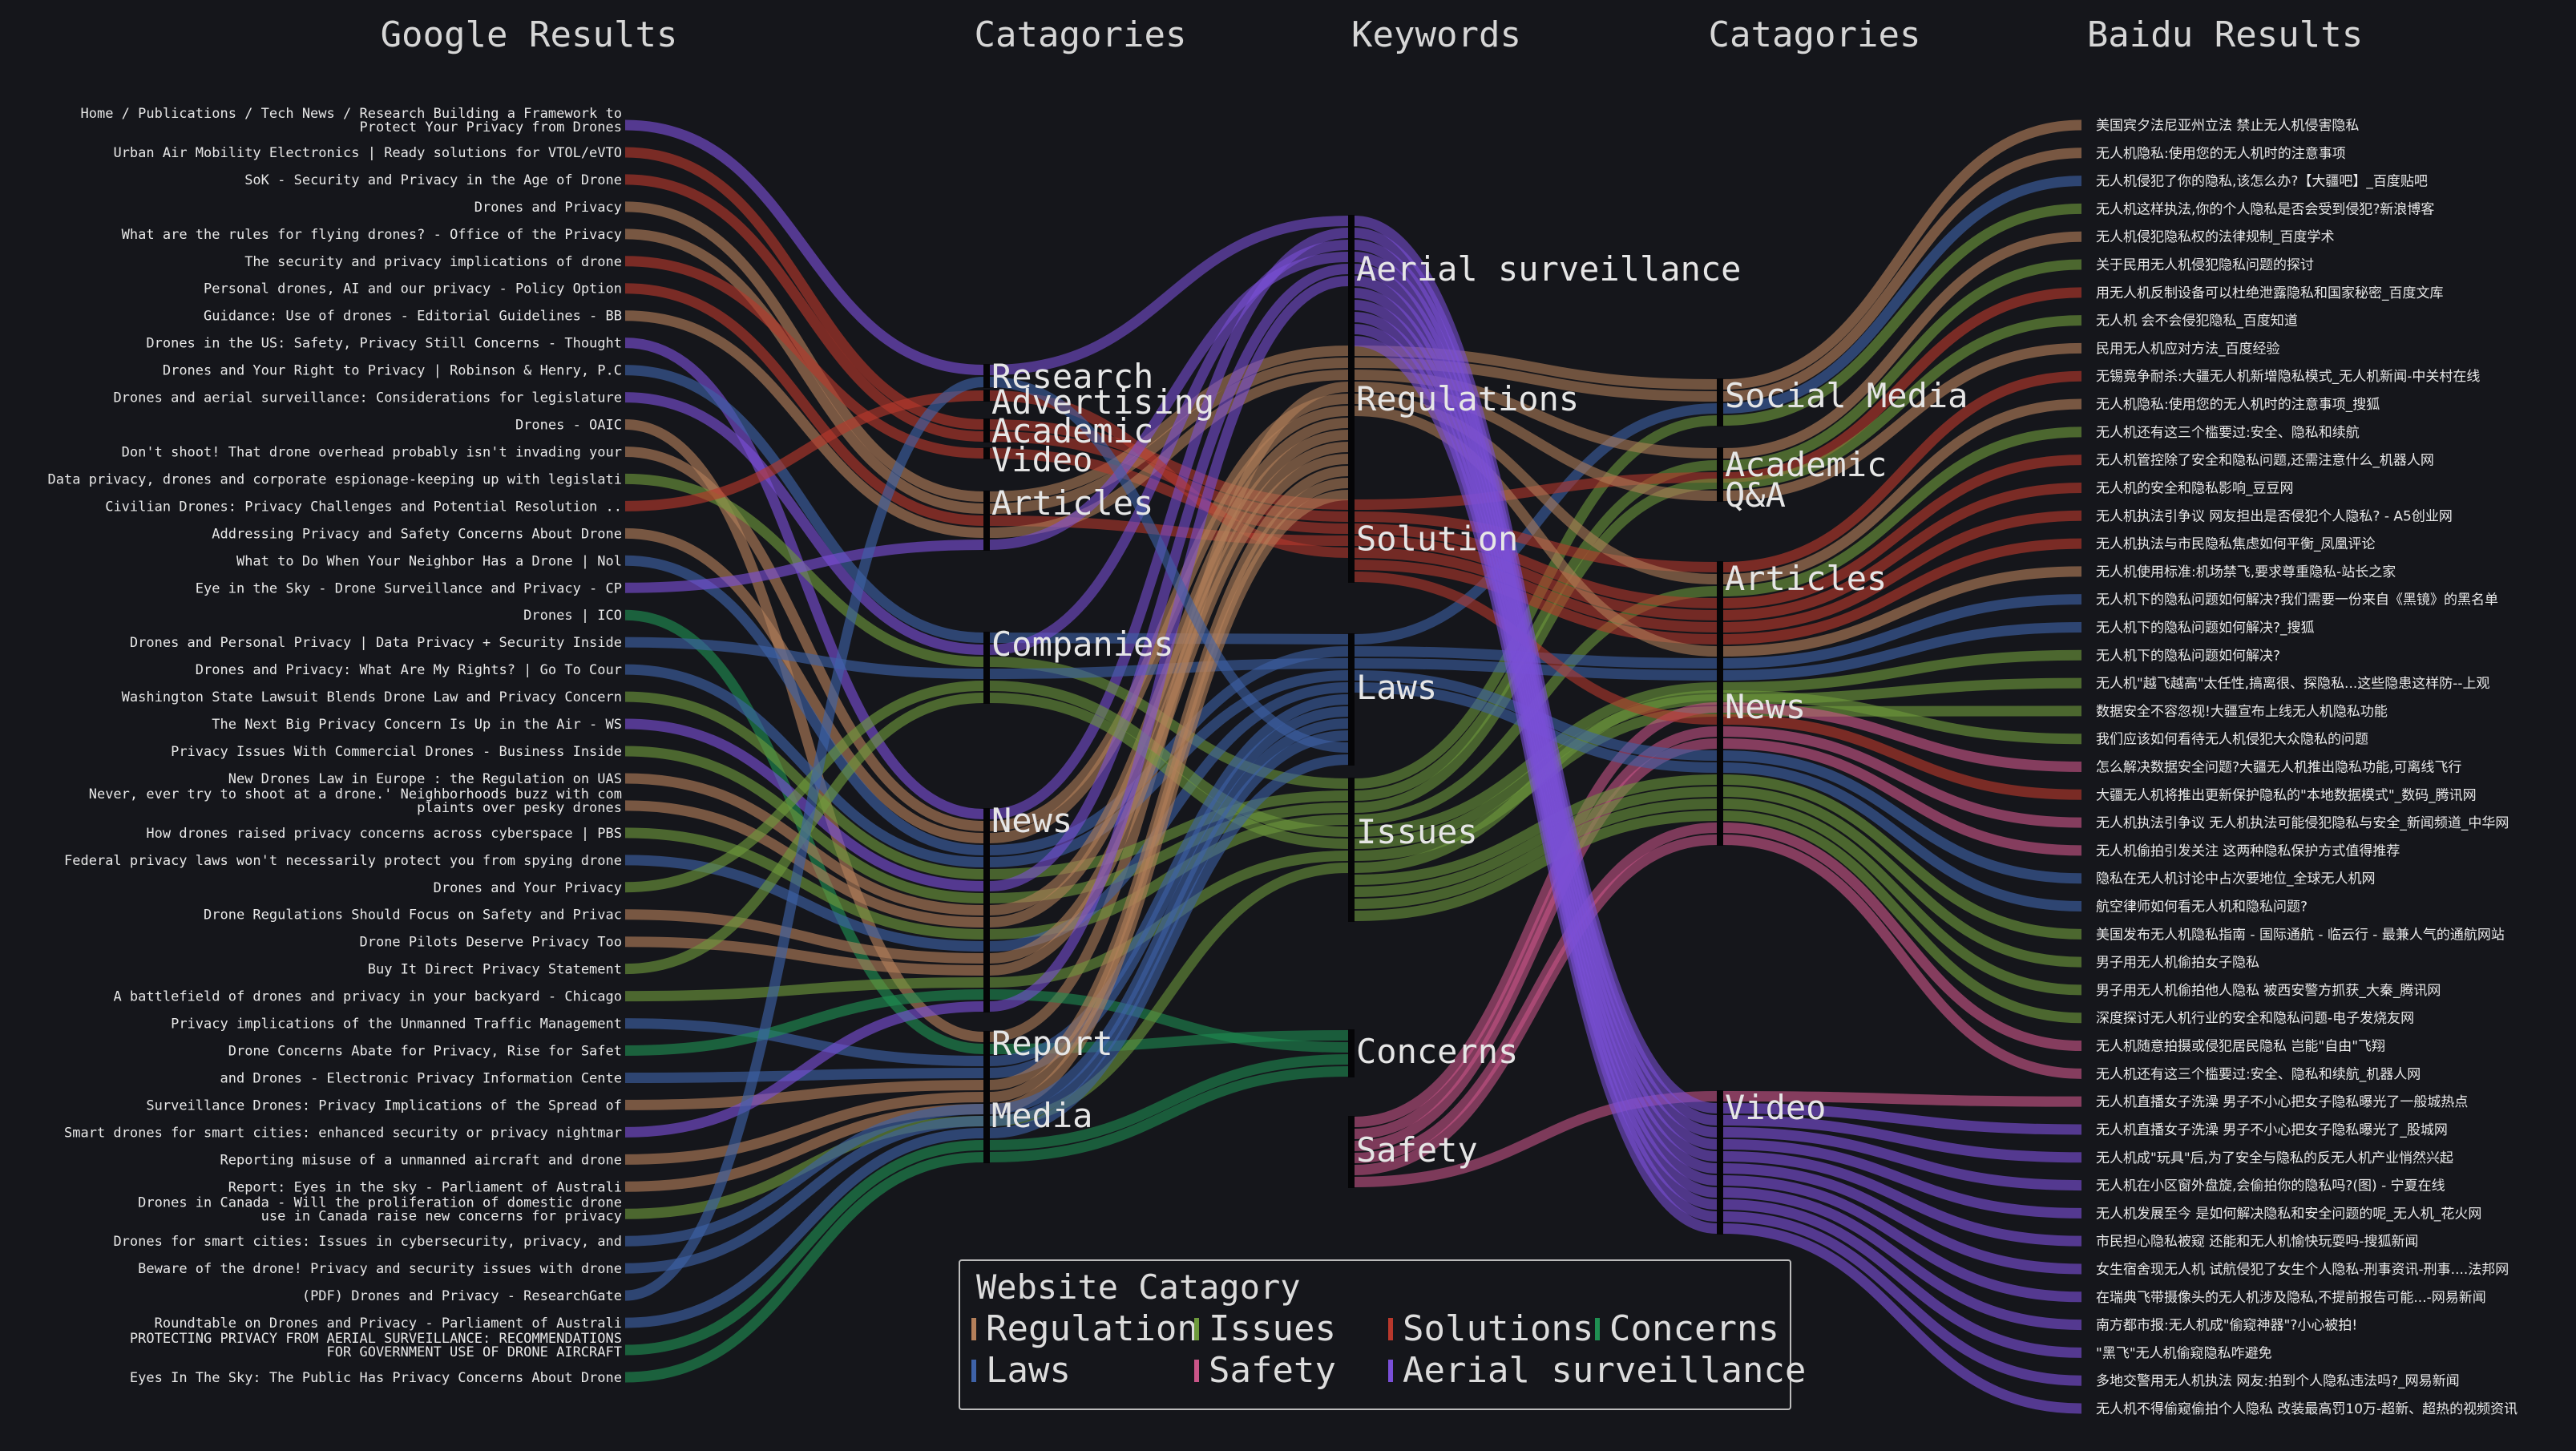 Image resolution: width=2576 pixels, height=1451 pixels. Describe the element at coordinates (1536, 531) in the screenshot. I see `keyword-to-category-flow` at that location.